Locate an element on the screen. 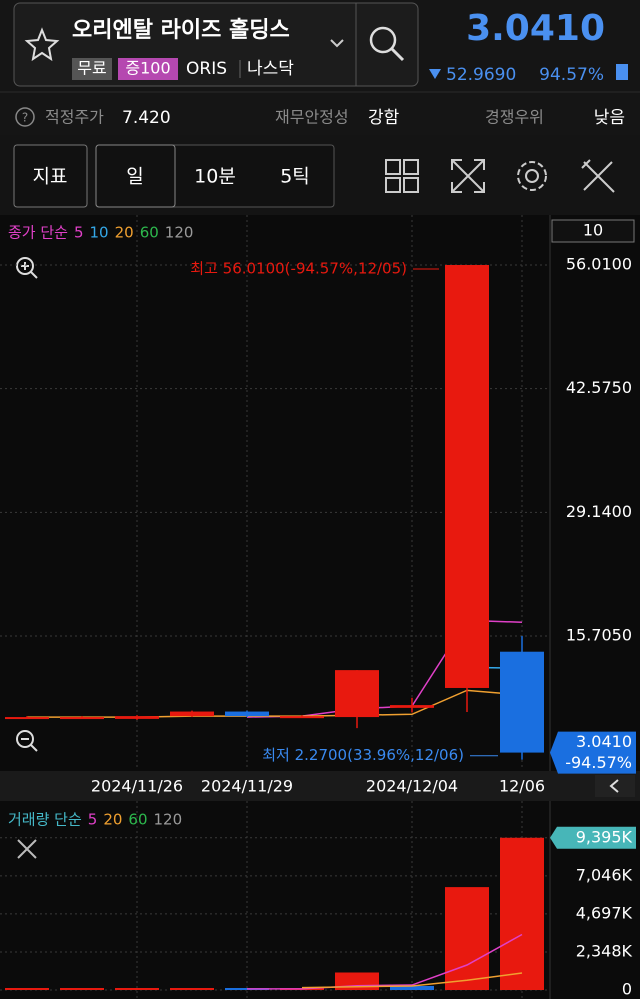  y-tick-label: 0 is located at coordinates (627, 989).